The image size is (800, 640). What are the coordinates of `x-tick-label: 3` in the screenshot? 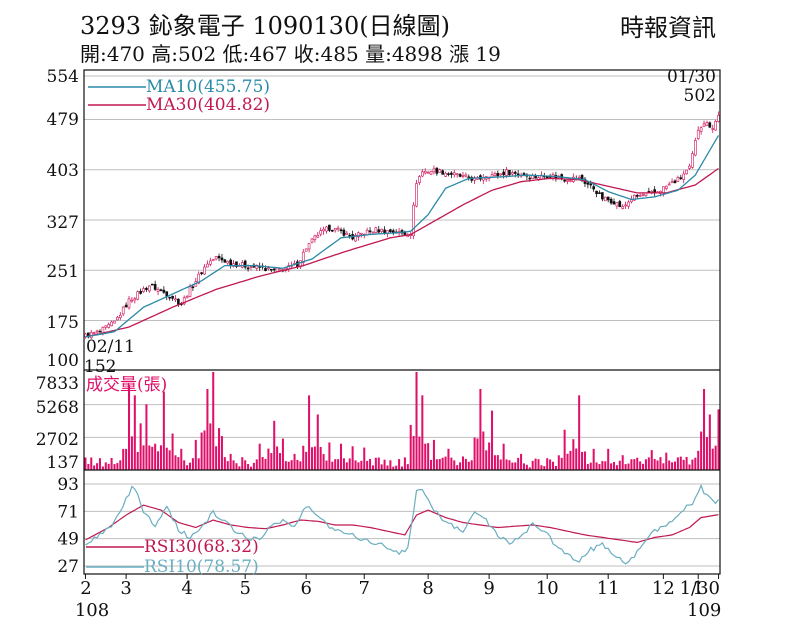 It's located at (125, 588).